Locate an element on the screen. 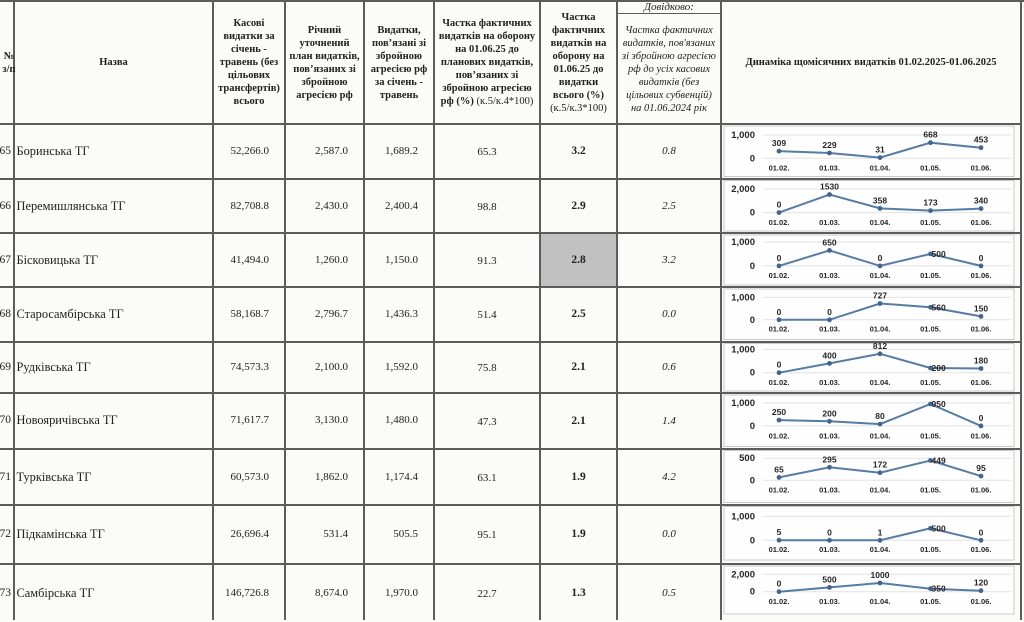  svg-text: 358 is located at coordinates (880, 200).